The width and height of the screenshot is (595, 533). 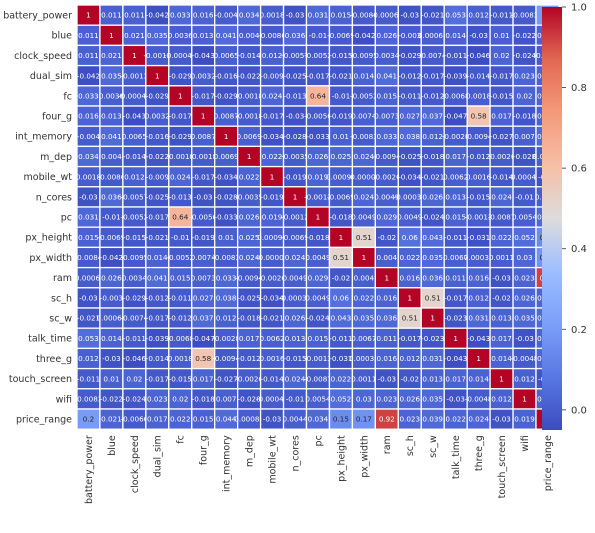 I want to click on cell-annotation: 0.007, so click(x=524, y=136).